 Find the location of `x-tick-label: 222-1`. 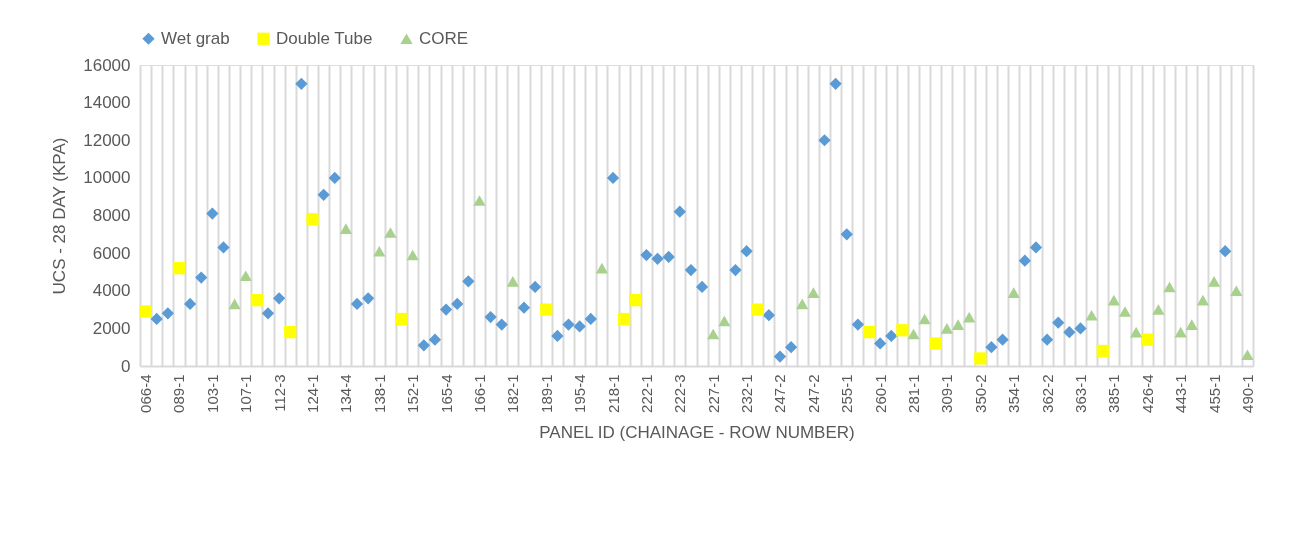

x-tick-label: 222-1 is located at coordinates (646, 393).